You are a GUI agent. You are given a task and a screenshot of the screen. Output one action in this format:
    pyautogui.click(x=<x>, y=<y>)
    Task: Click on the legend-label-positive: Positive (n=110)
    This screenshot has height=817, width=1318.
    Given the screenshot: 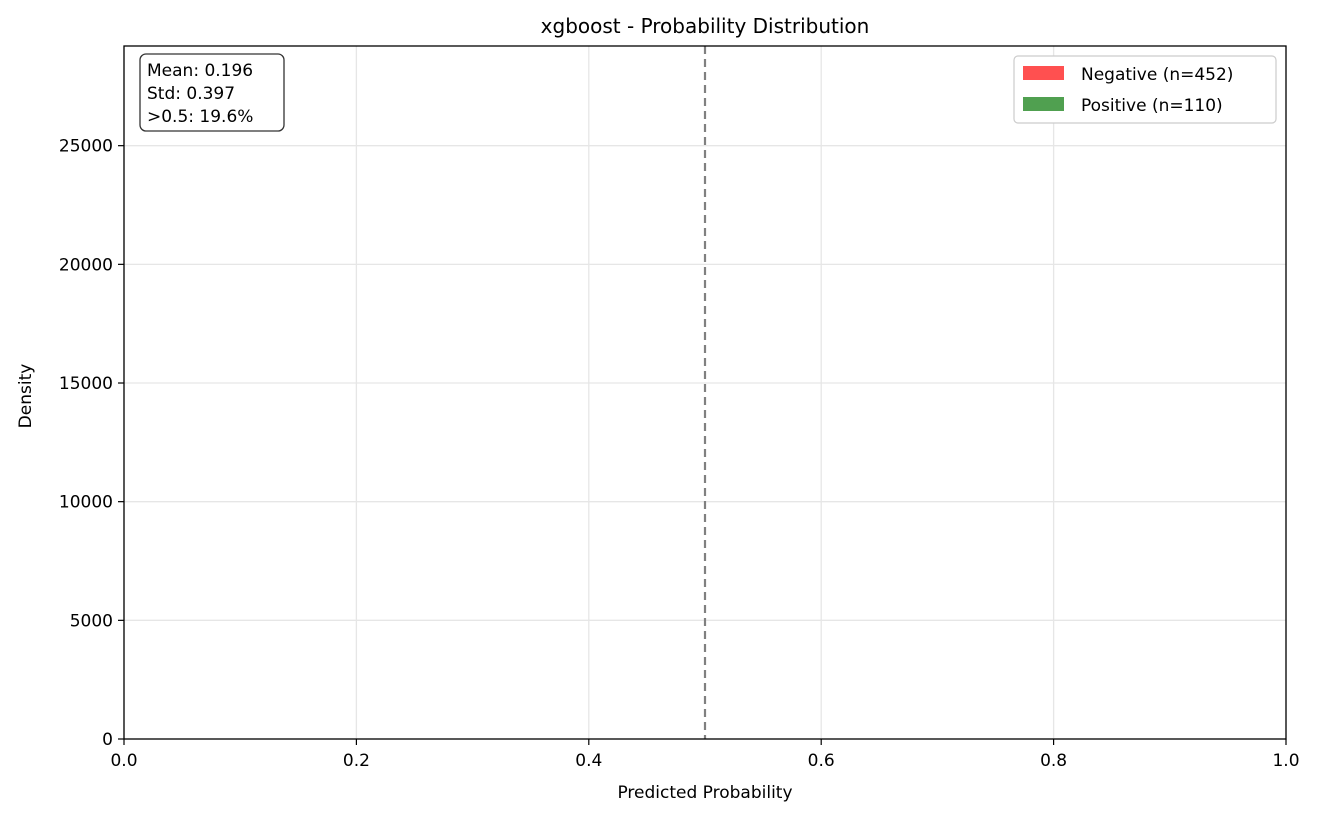 What is the action you would take?
    pyautogui.click(x=1152, y=106)
    